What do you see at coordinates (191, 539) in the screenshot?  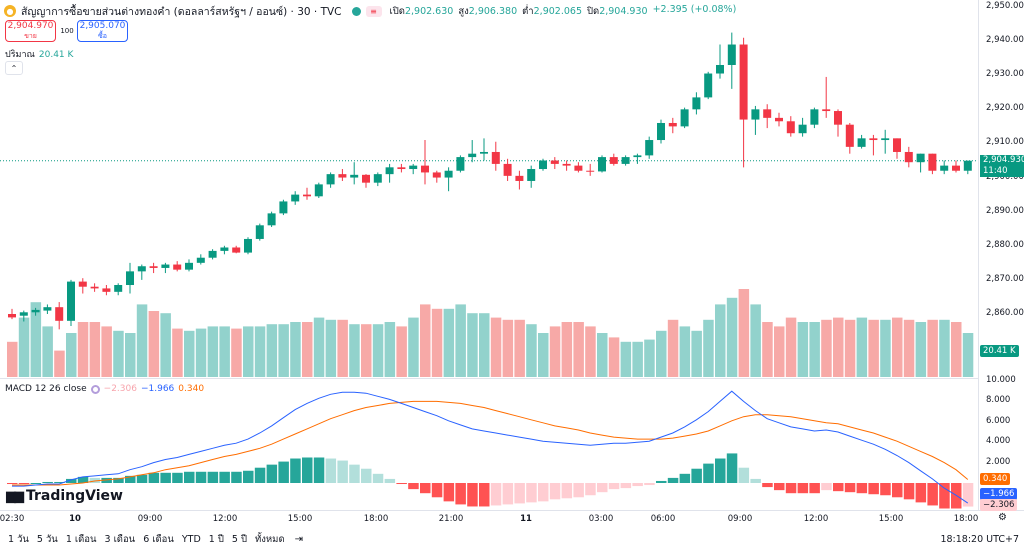 I see `range-button: YTD` at bounding box center [191, 539].